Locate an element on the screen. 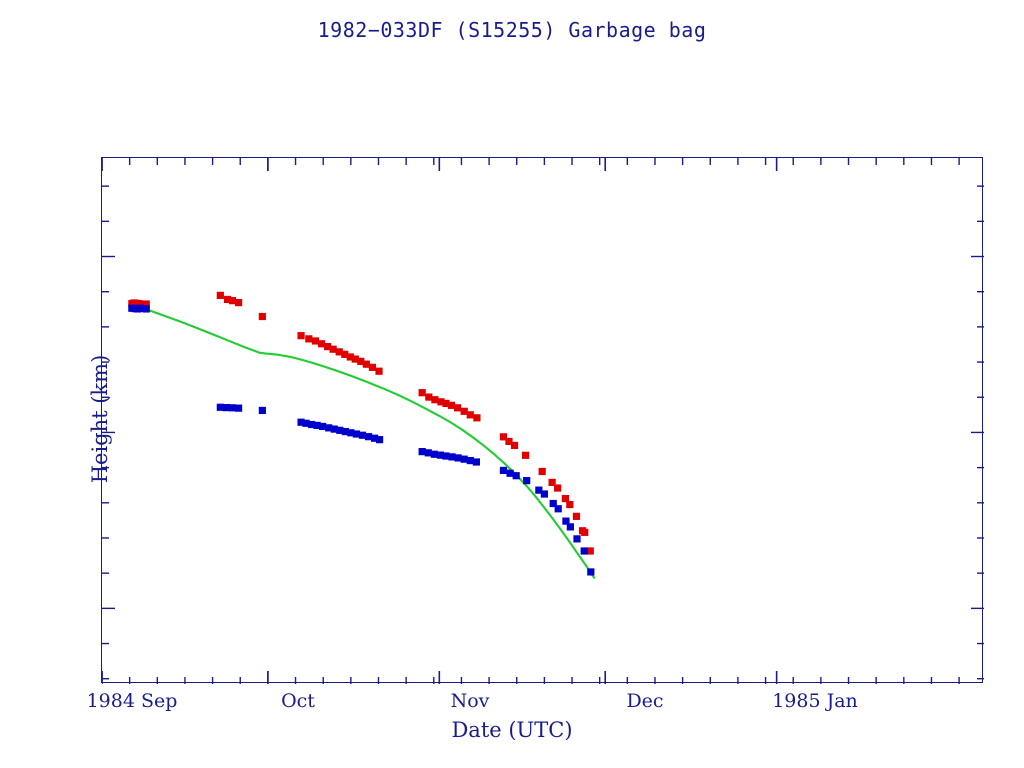 Image resolution: width=1024 pixels, height=768 pixels. x-tick-label-1984-sep: 1984 Sep is located at coordinates (132, 701).